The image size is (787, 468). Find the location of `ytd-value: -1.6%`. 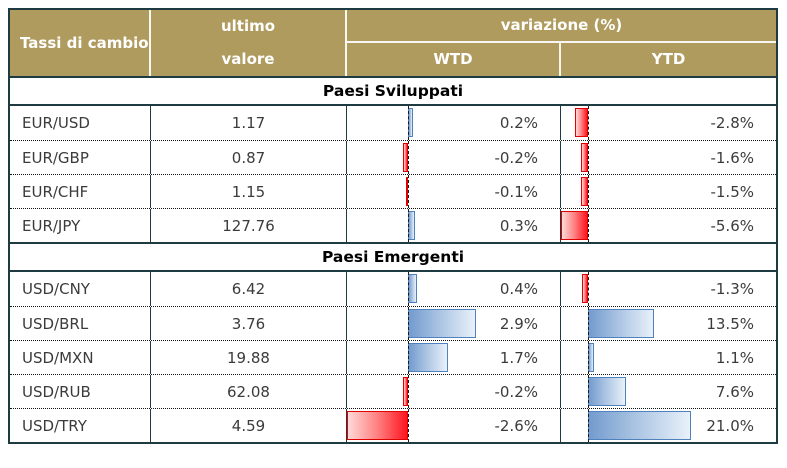

ytd-value: -1.6% is located at coordinates (732, 157).